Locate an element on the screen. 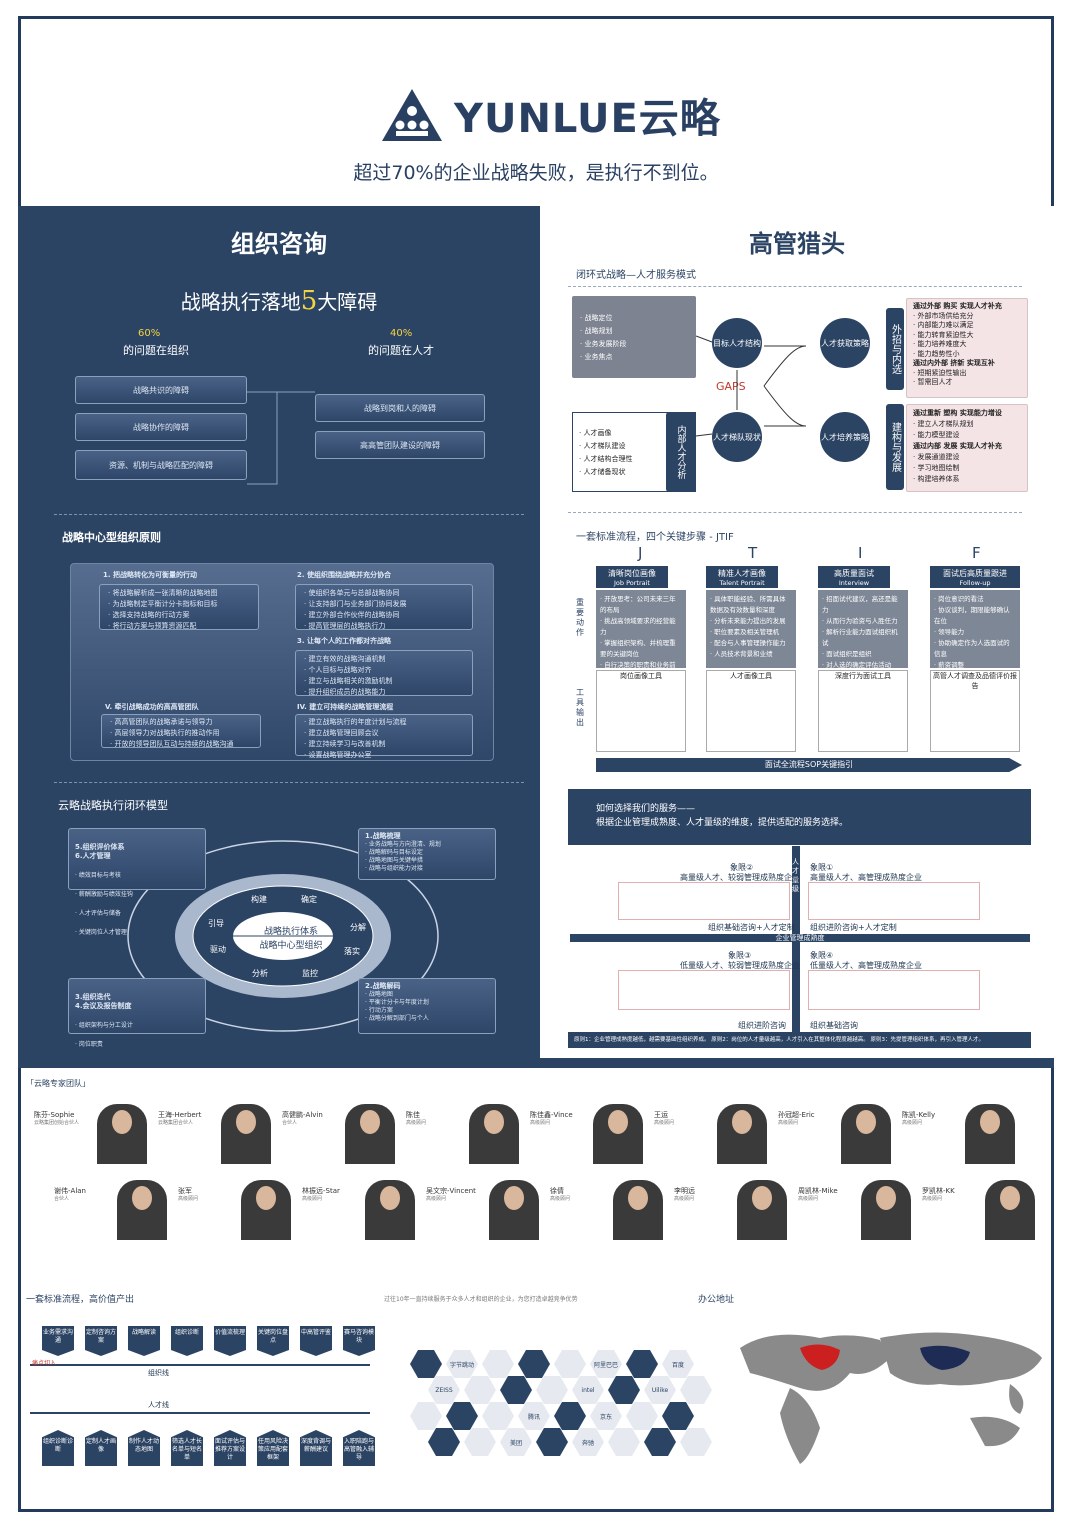 Image resolution: width=1071 pixels, height=1527 pixels. org-obstacle-1: 战略共识的障碍 is located at coordinates (161, 390).